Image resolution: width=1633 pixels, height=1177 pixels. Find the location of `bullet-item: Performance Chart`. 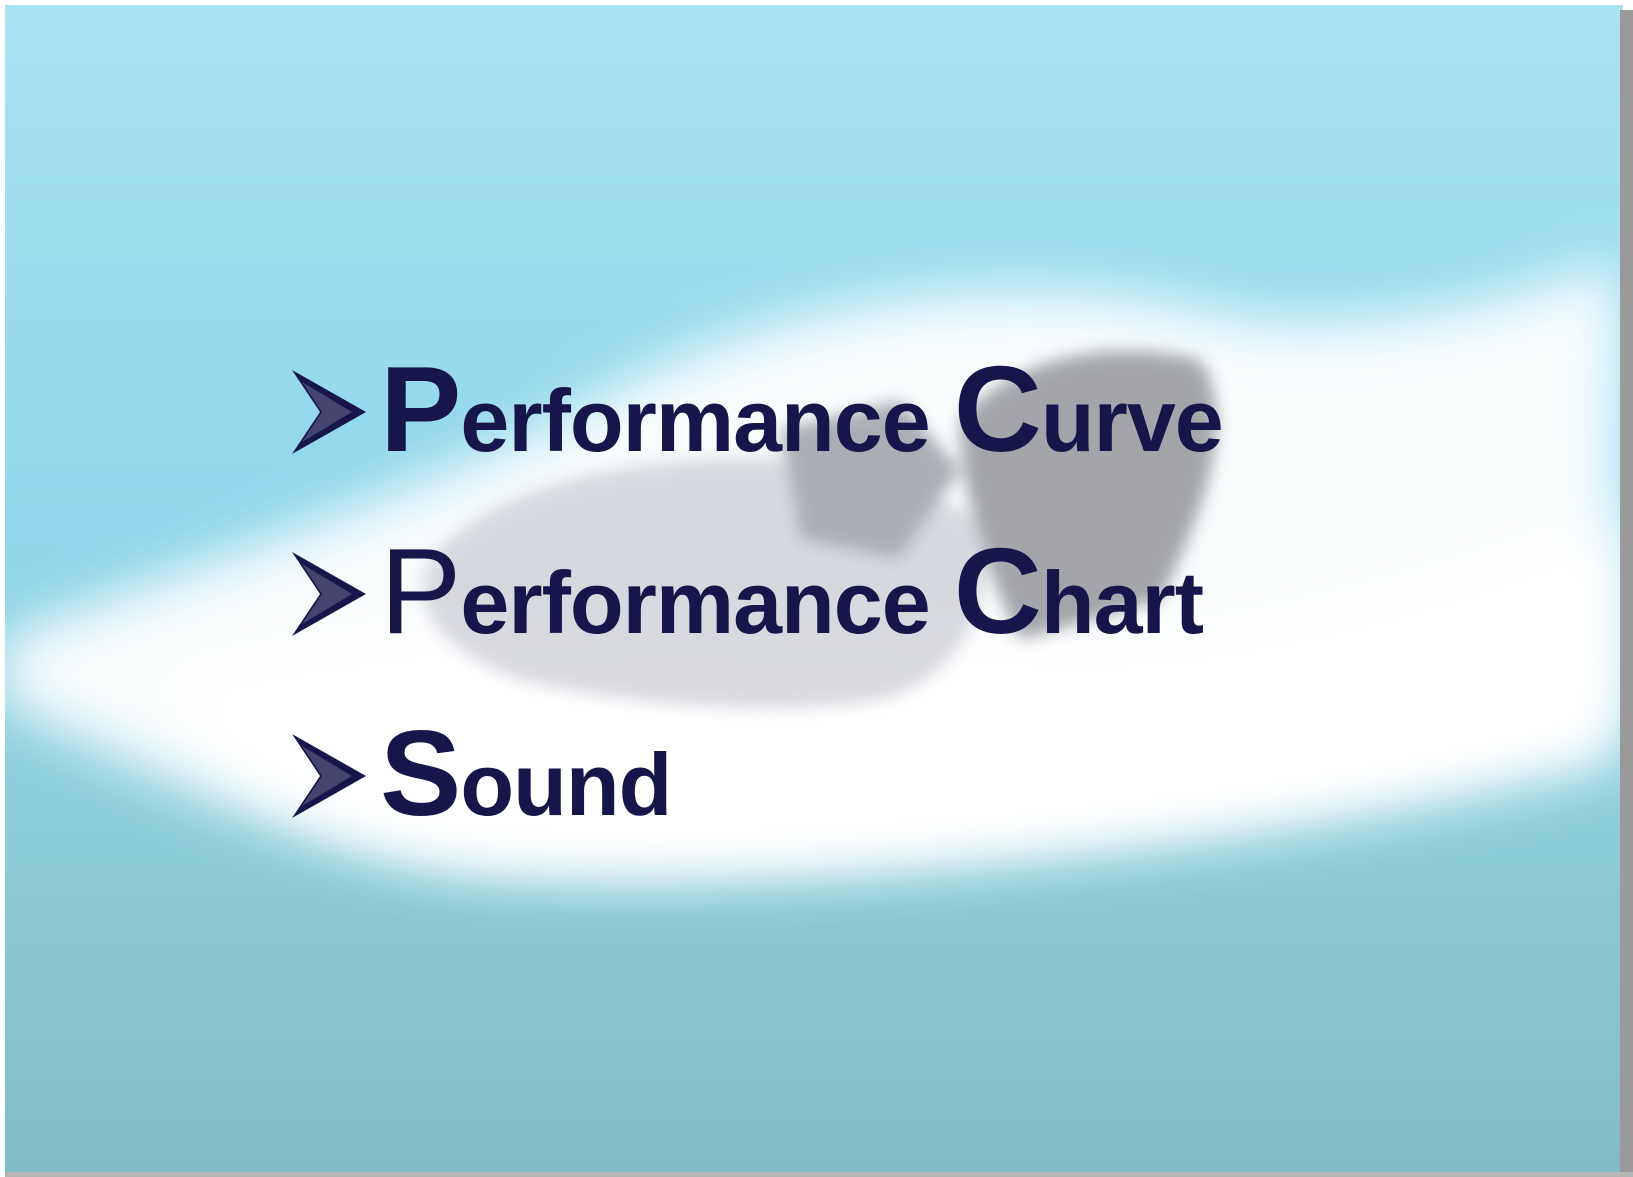

bullet-item: Performance Chart is located at coordinates (758, 587).